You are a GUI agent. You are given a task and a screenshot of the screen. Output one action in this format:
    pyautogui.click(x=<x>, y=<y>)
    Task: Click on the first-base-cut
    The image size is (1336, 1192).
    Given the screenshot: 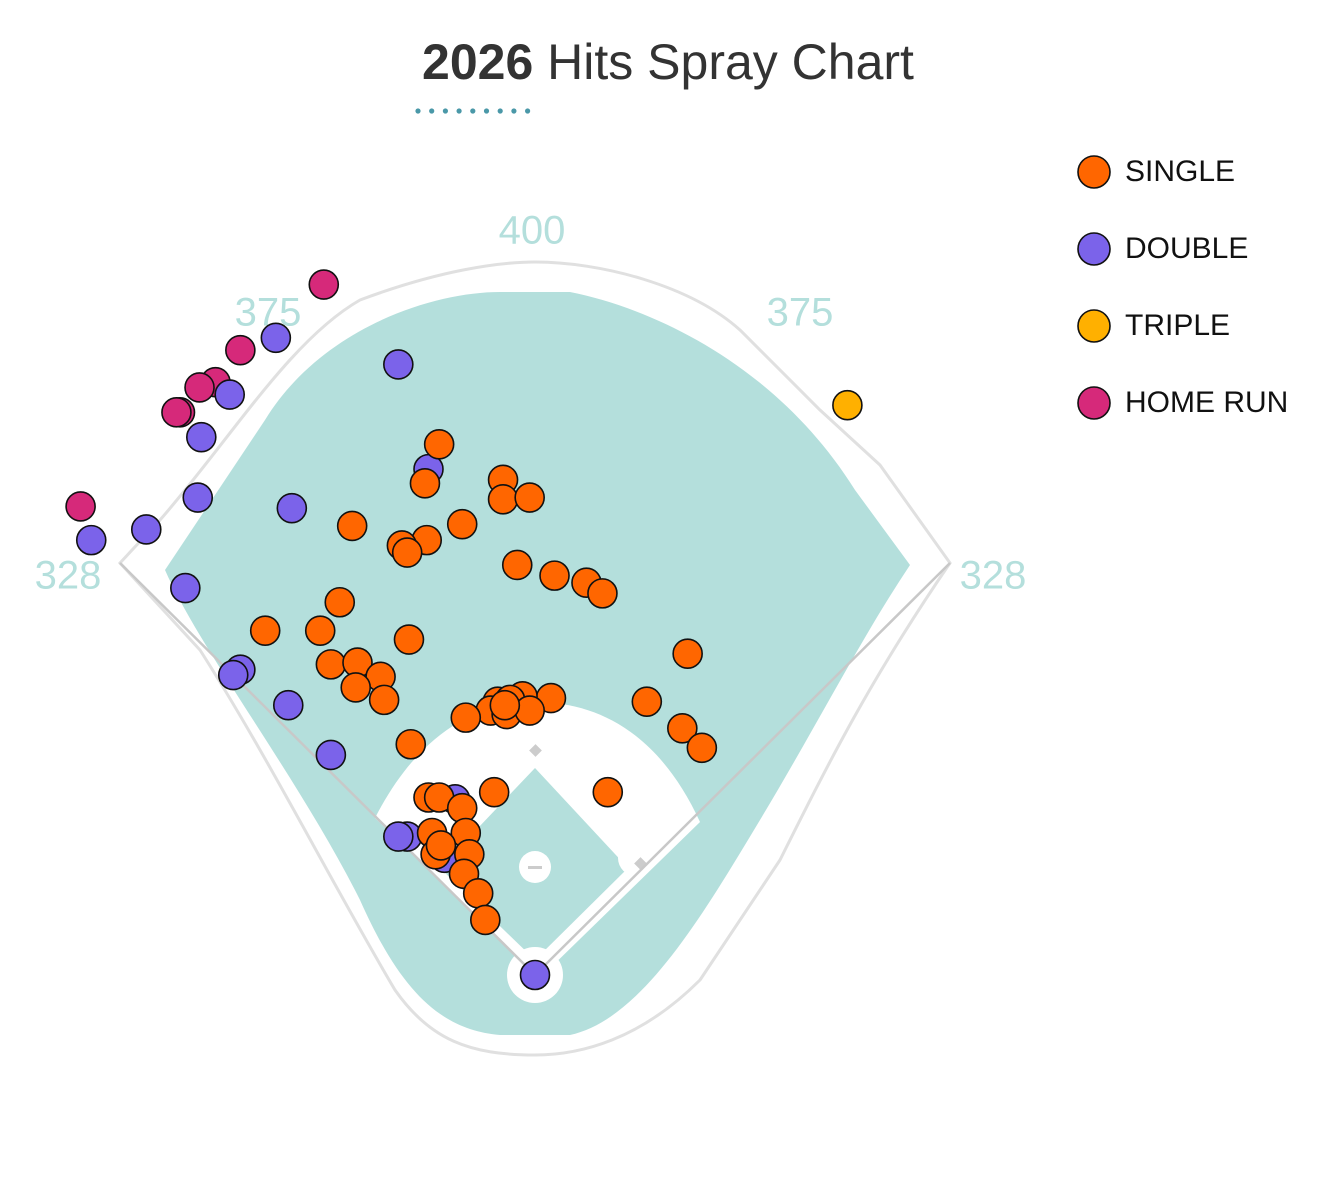 What is the action you would take?
    pyautogui.click(x=636, y=858)
    